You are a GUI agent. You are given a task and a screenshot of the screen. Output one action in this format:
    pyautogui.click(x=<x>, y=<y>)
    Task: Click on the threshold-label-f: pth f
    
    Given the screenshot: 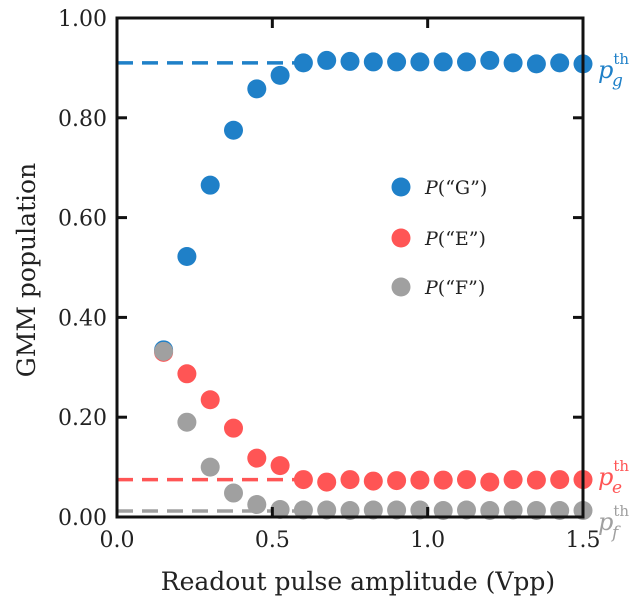 What is the action you would take?
    pyautogui.click(x=613, y=522)
    